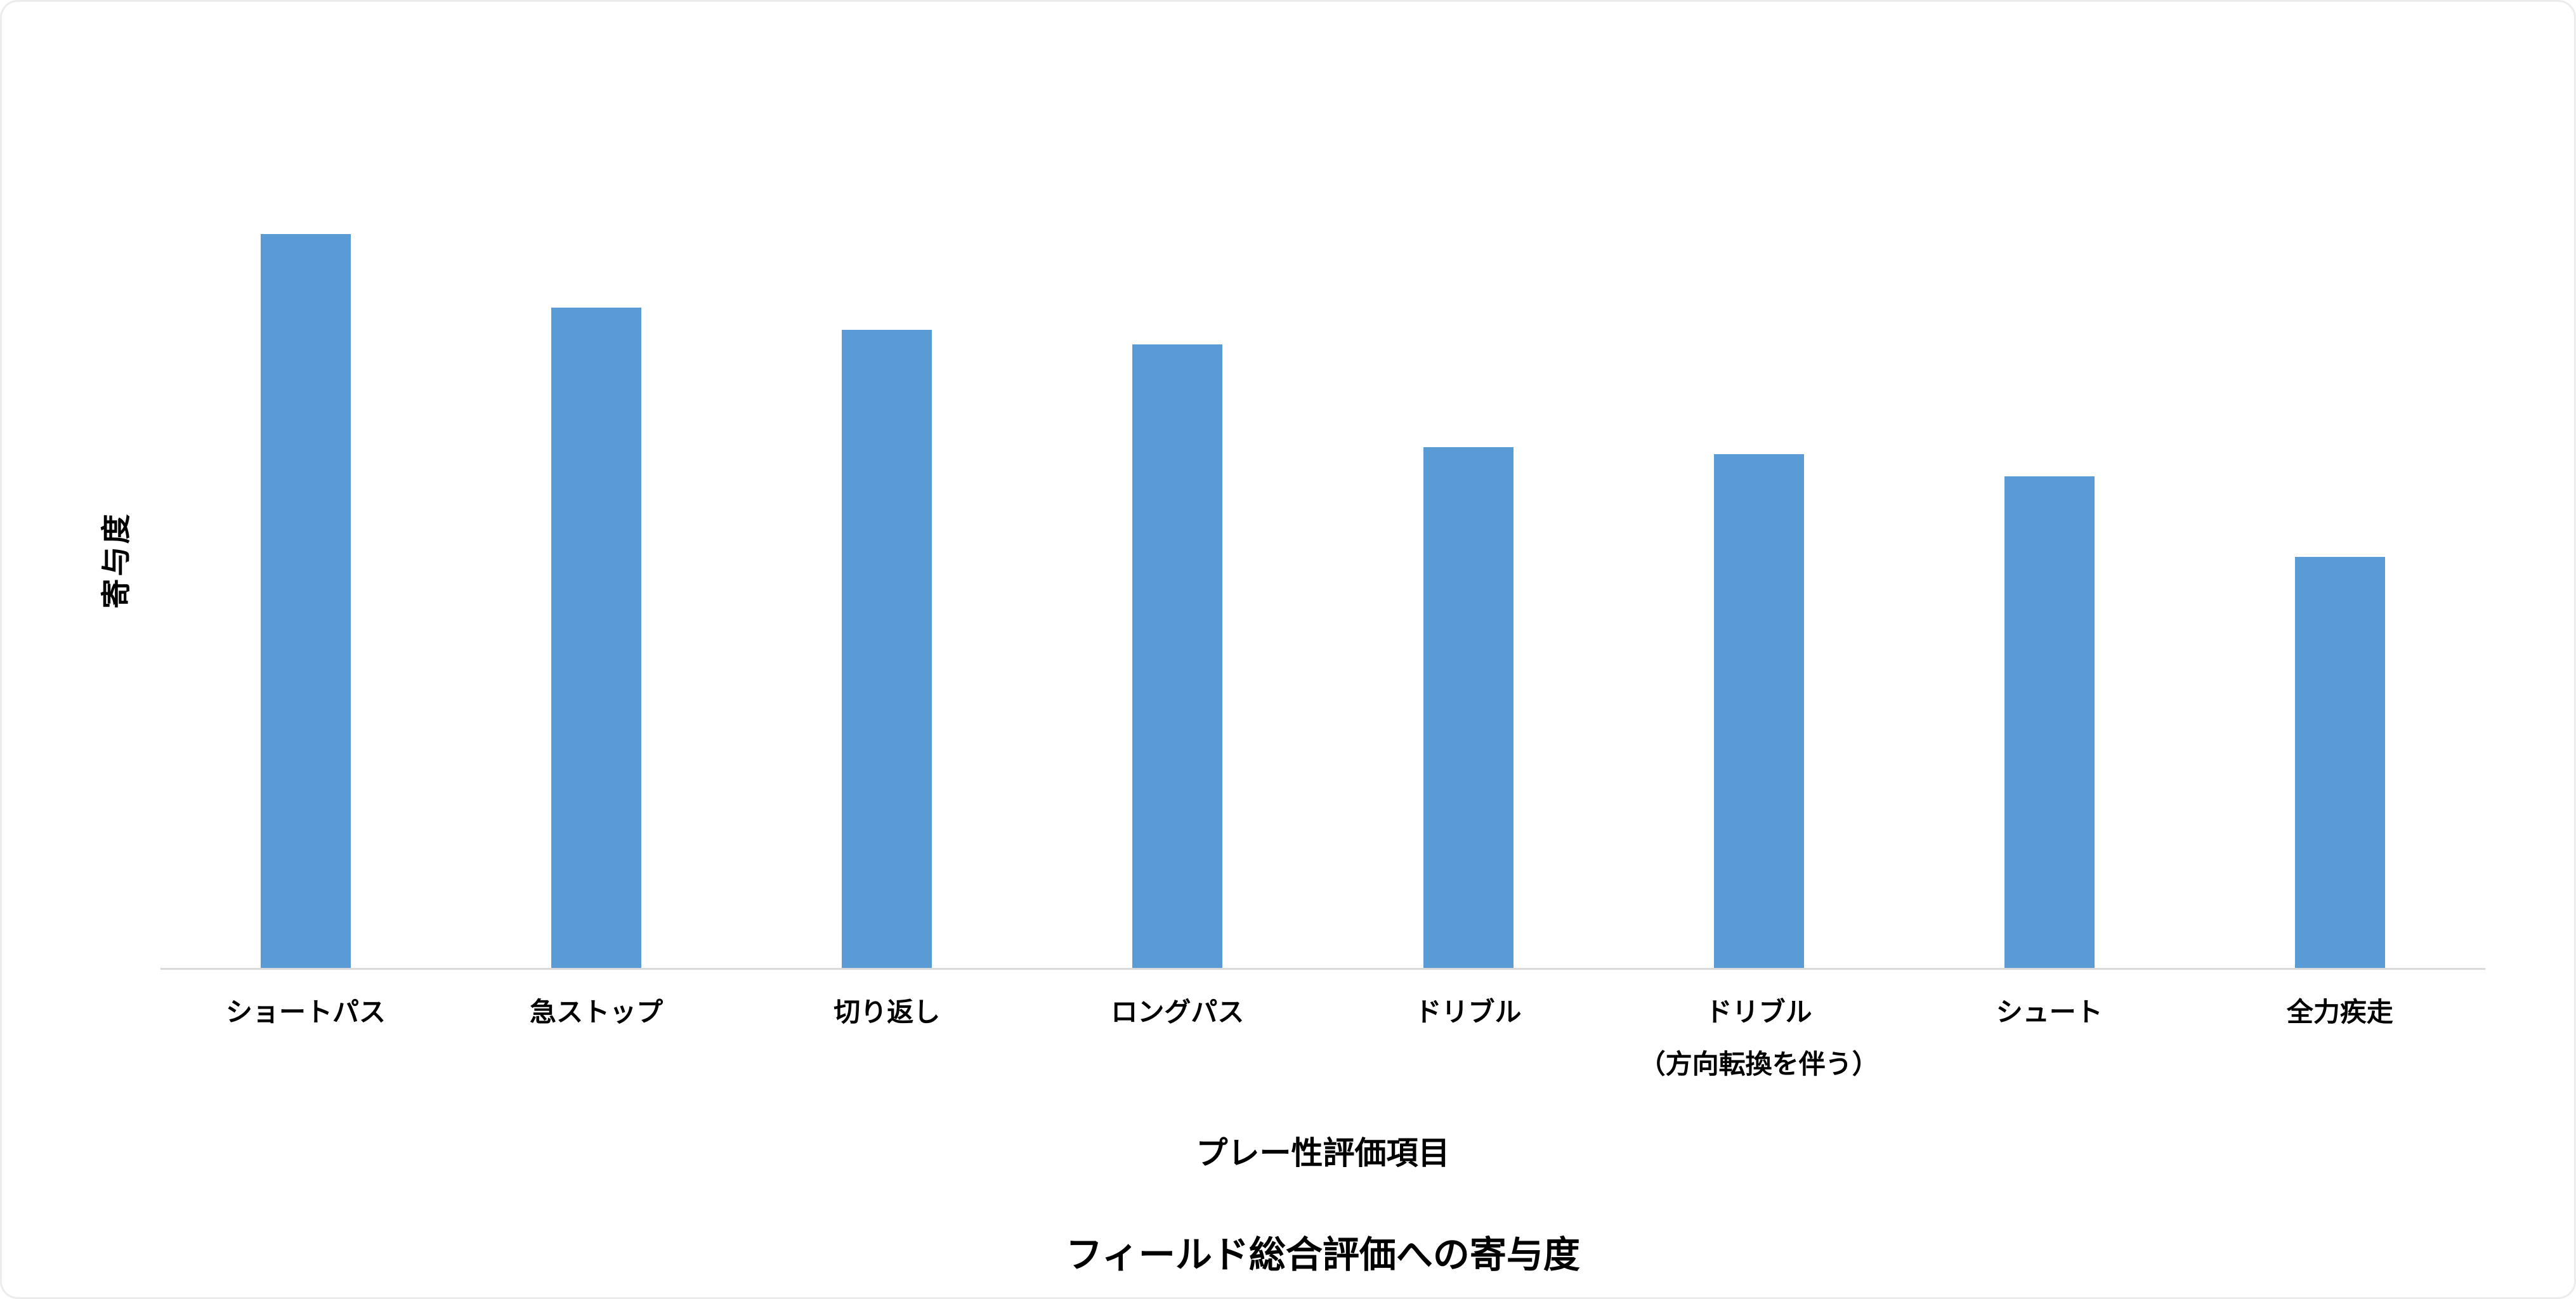 The width and height of the screenshot is (2576, 1299). I want to click on category-label: 切り返し, so click(887, 1038).